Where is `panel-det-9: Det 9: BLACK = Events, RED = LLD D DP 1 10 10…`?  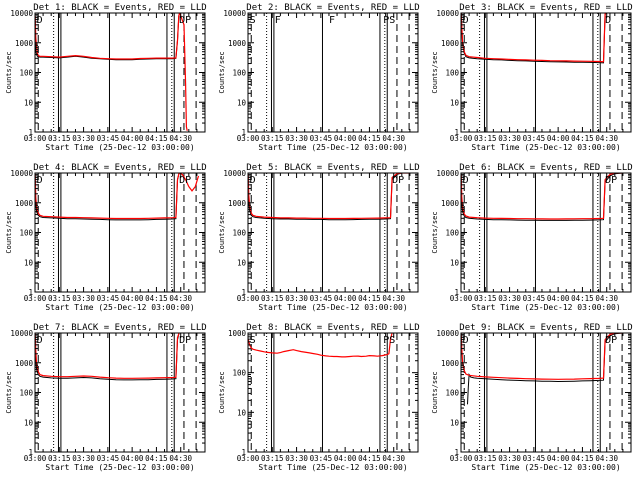 panel-det-9: Det 9: BLACK = Events, RED = LLD D DP 1 10 10… is located at coordinates (532, 397).